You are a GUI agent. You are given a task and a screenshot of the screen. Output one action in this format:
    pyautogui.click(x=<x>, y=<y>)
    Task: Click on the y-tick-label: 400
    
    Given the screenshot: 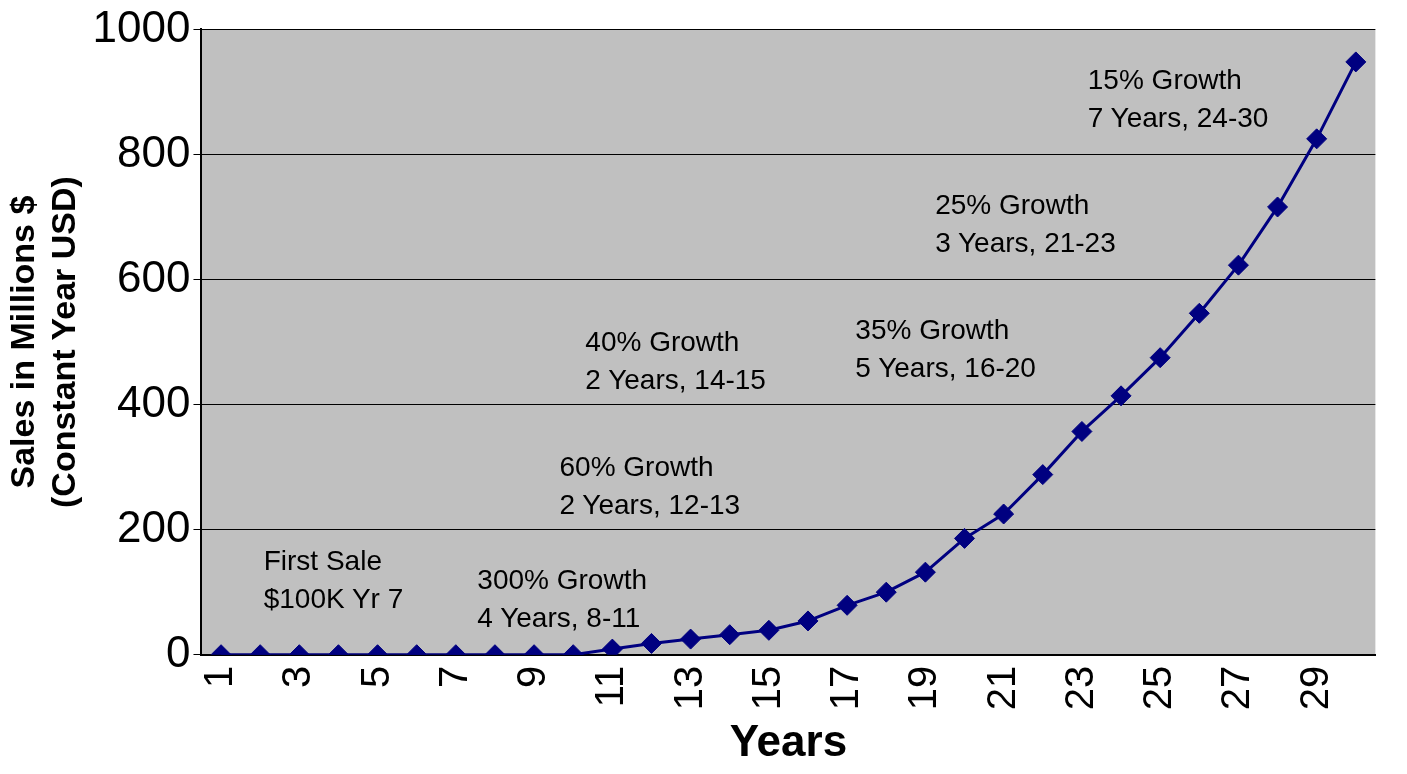 What is the action you would take?
    pyautogui.click(x=154, y=401)
    